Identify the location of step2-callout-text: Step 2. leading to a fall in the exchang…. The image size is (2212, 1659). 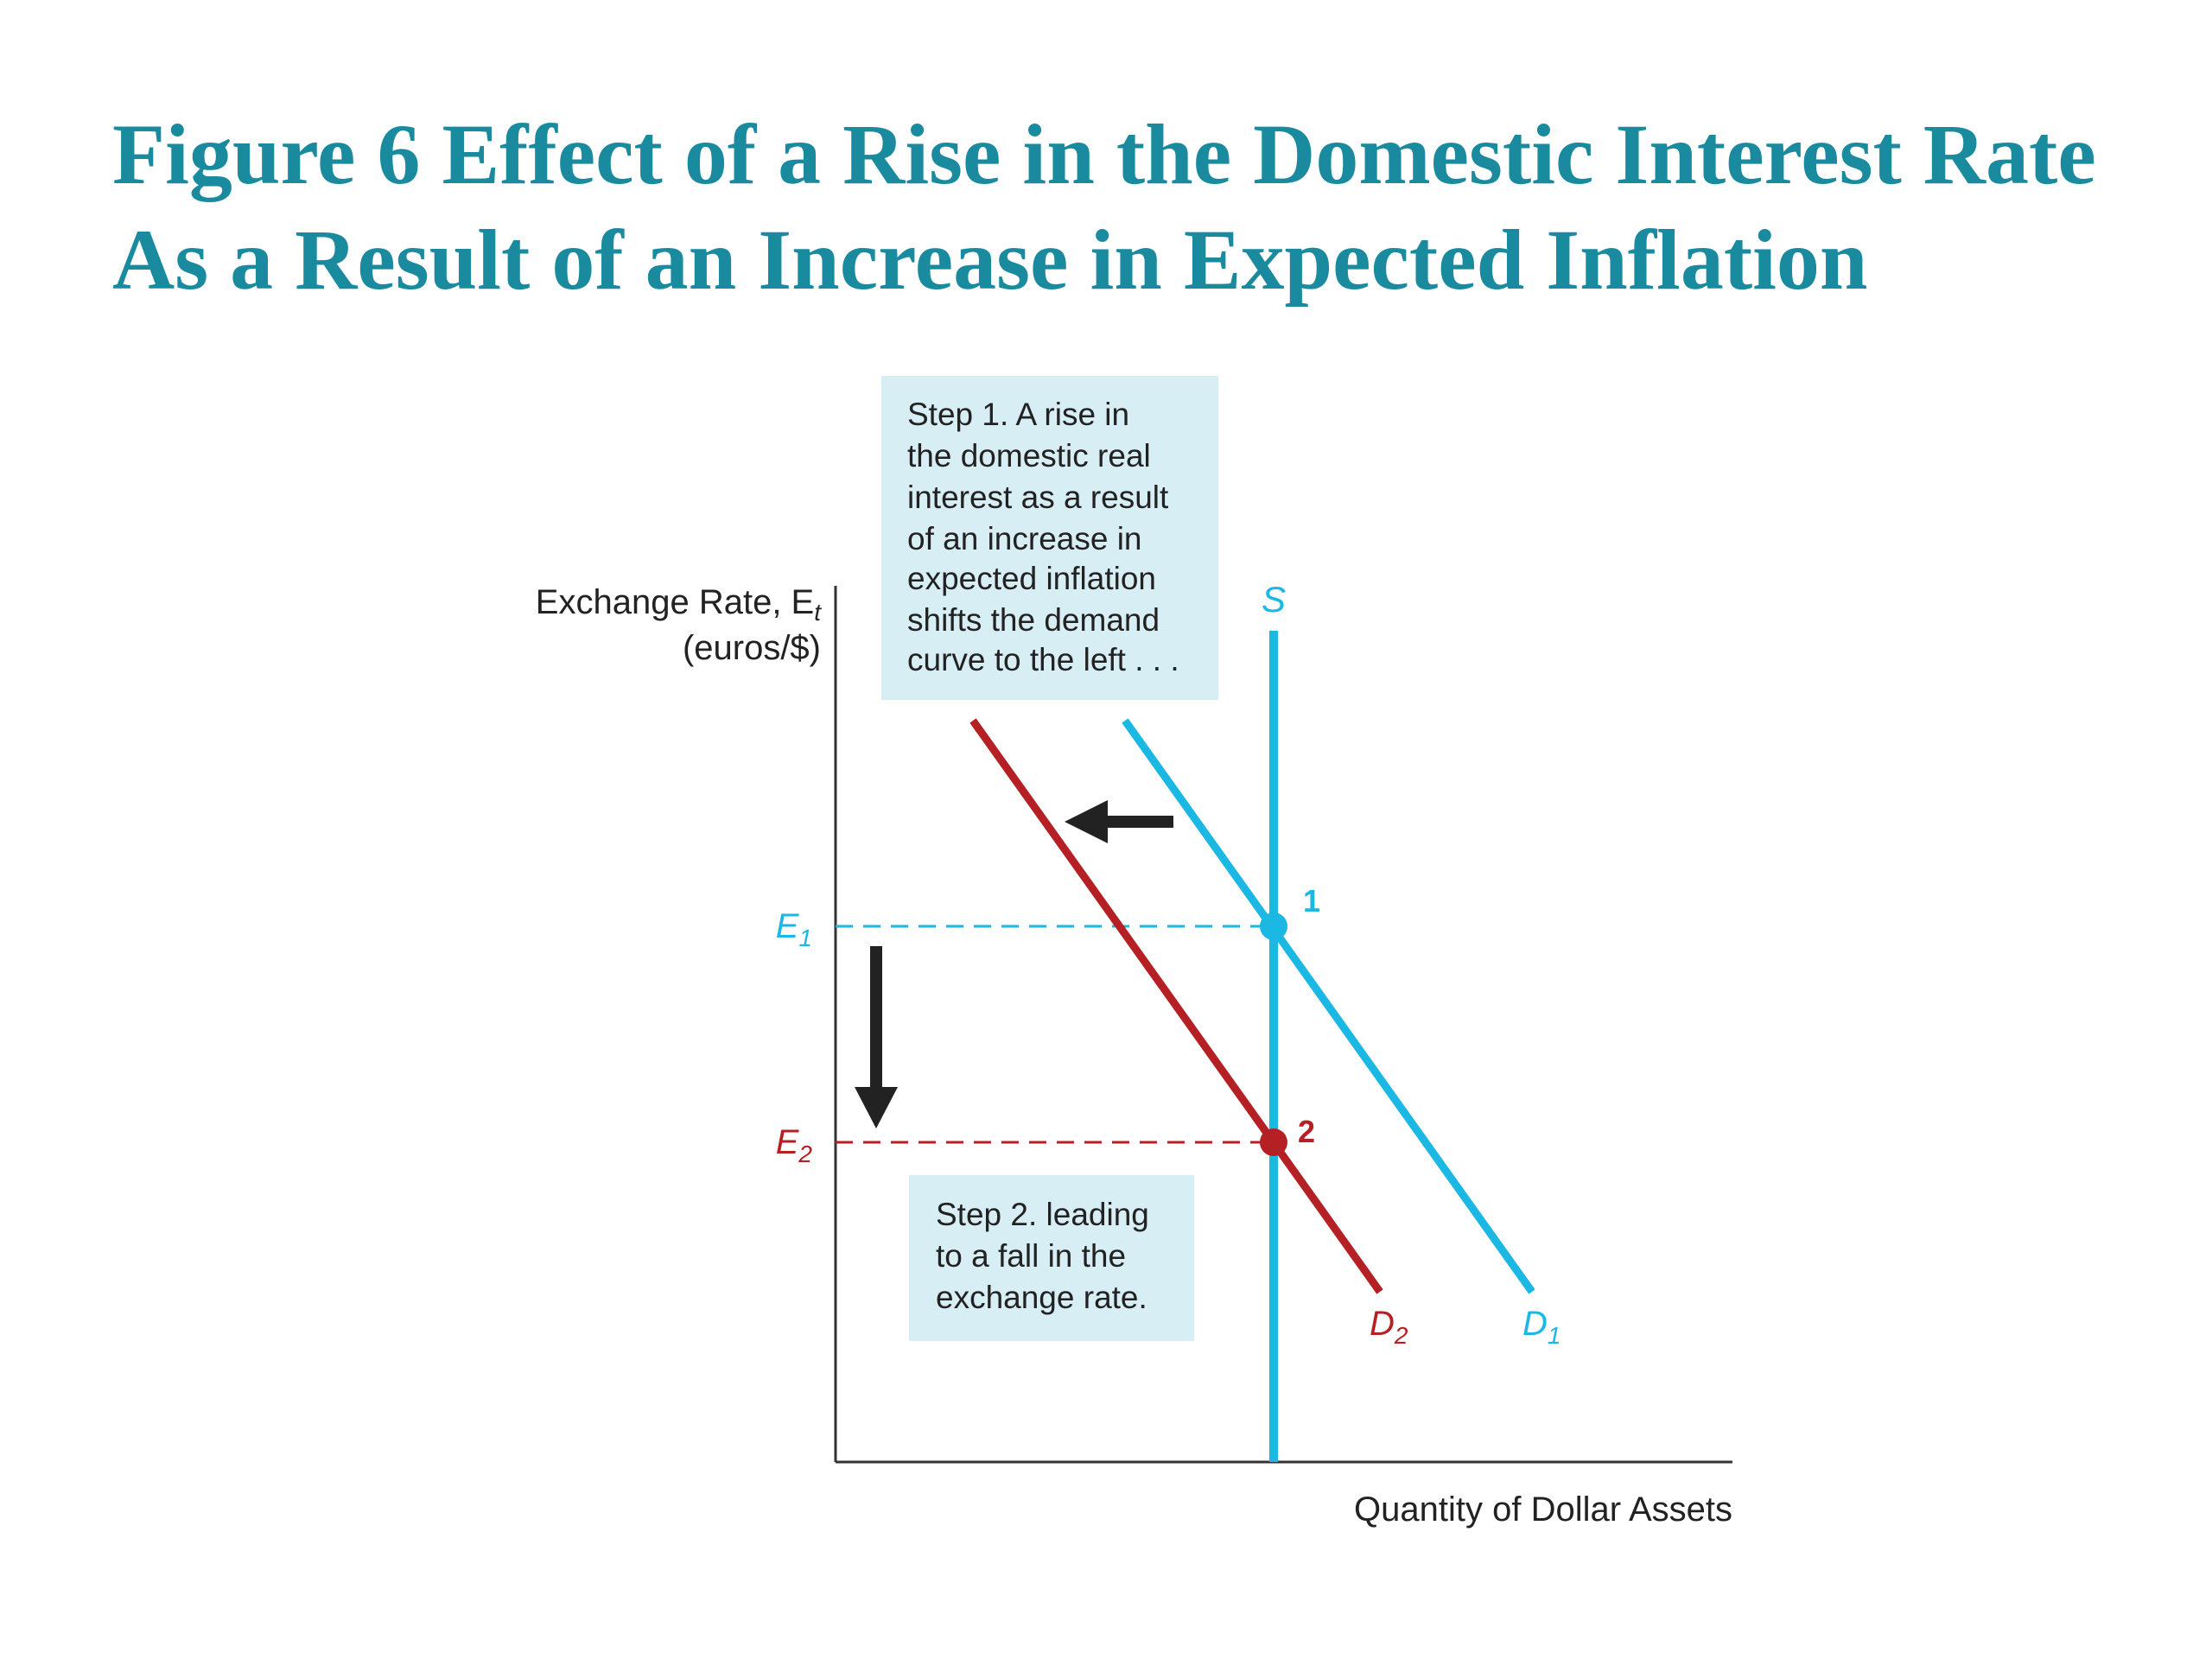
(1047, 1256).